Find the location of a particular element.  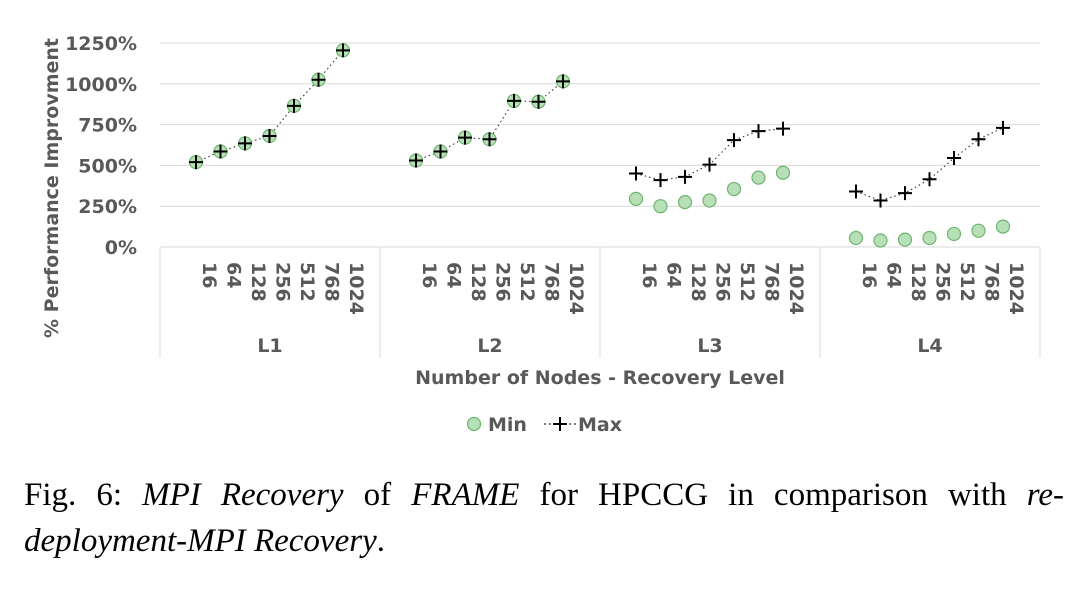

y-tick-label: 1250% is located at coordinates (101, 44).